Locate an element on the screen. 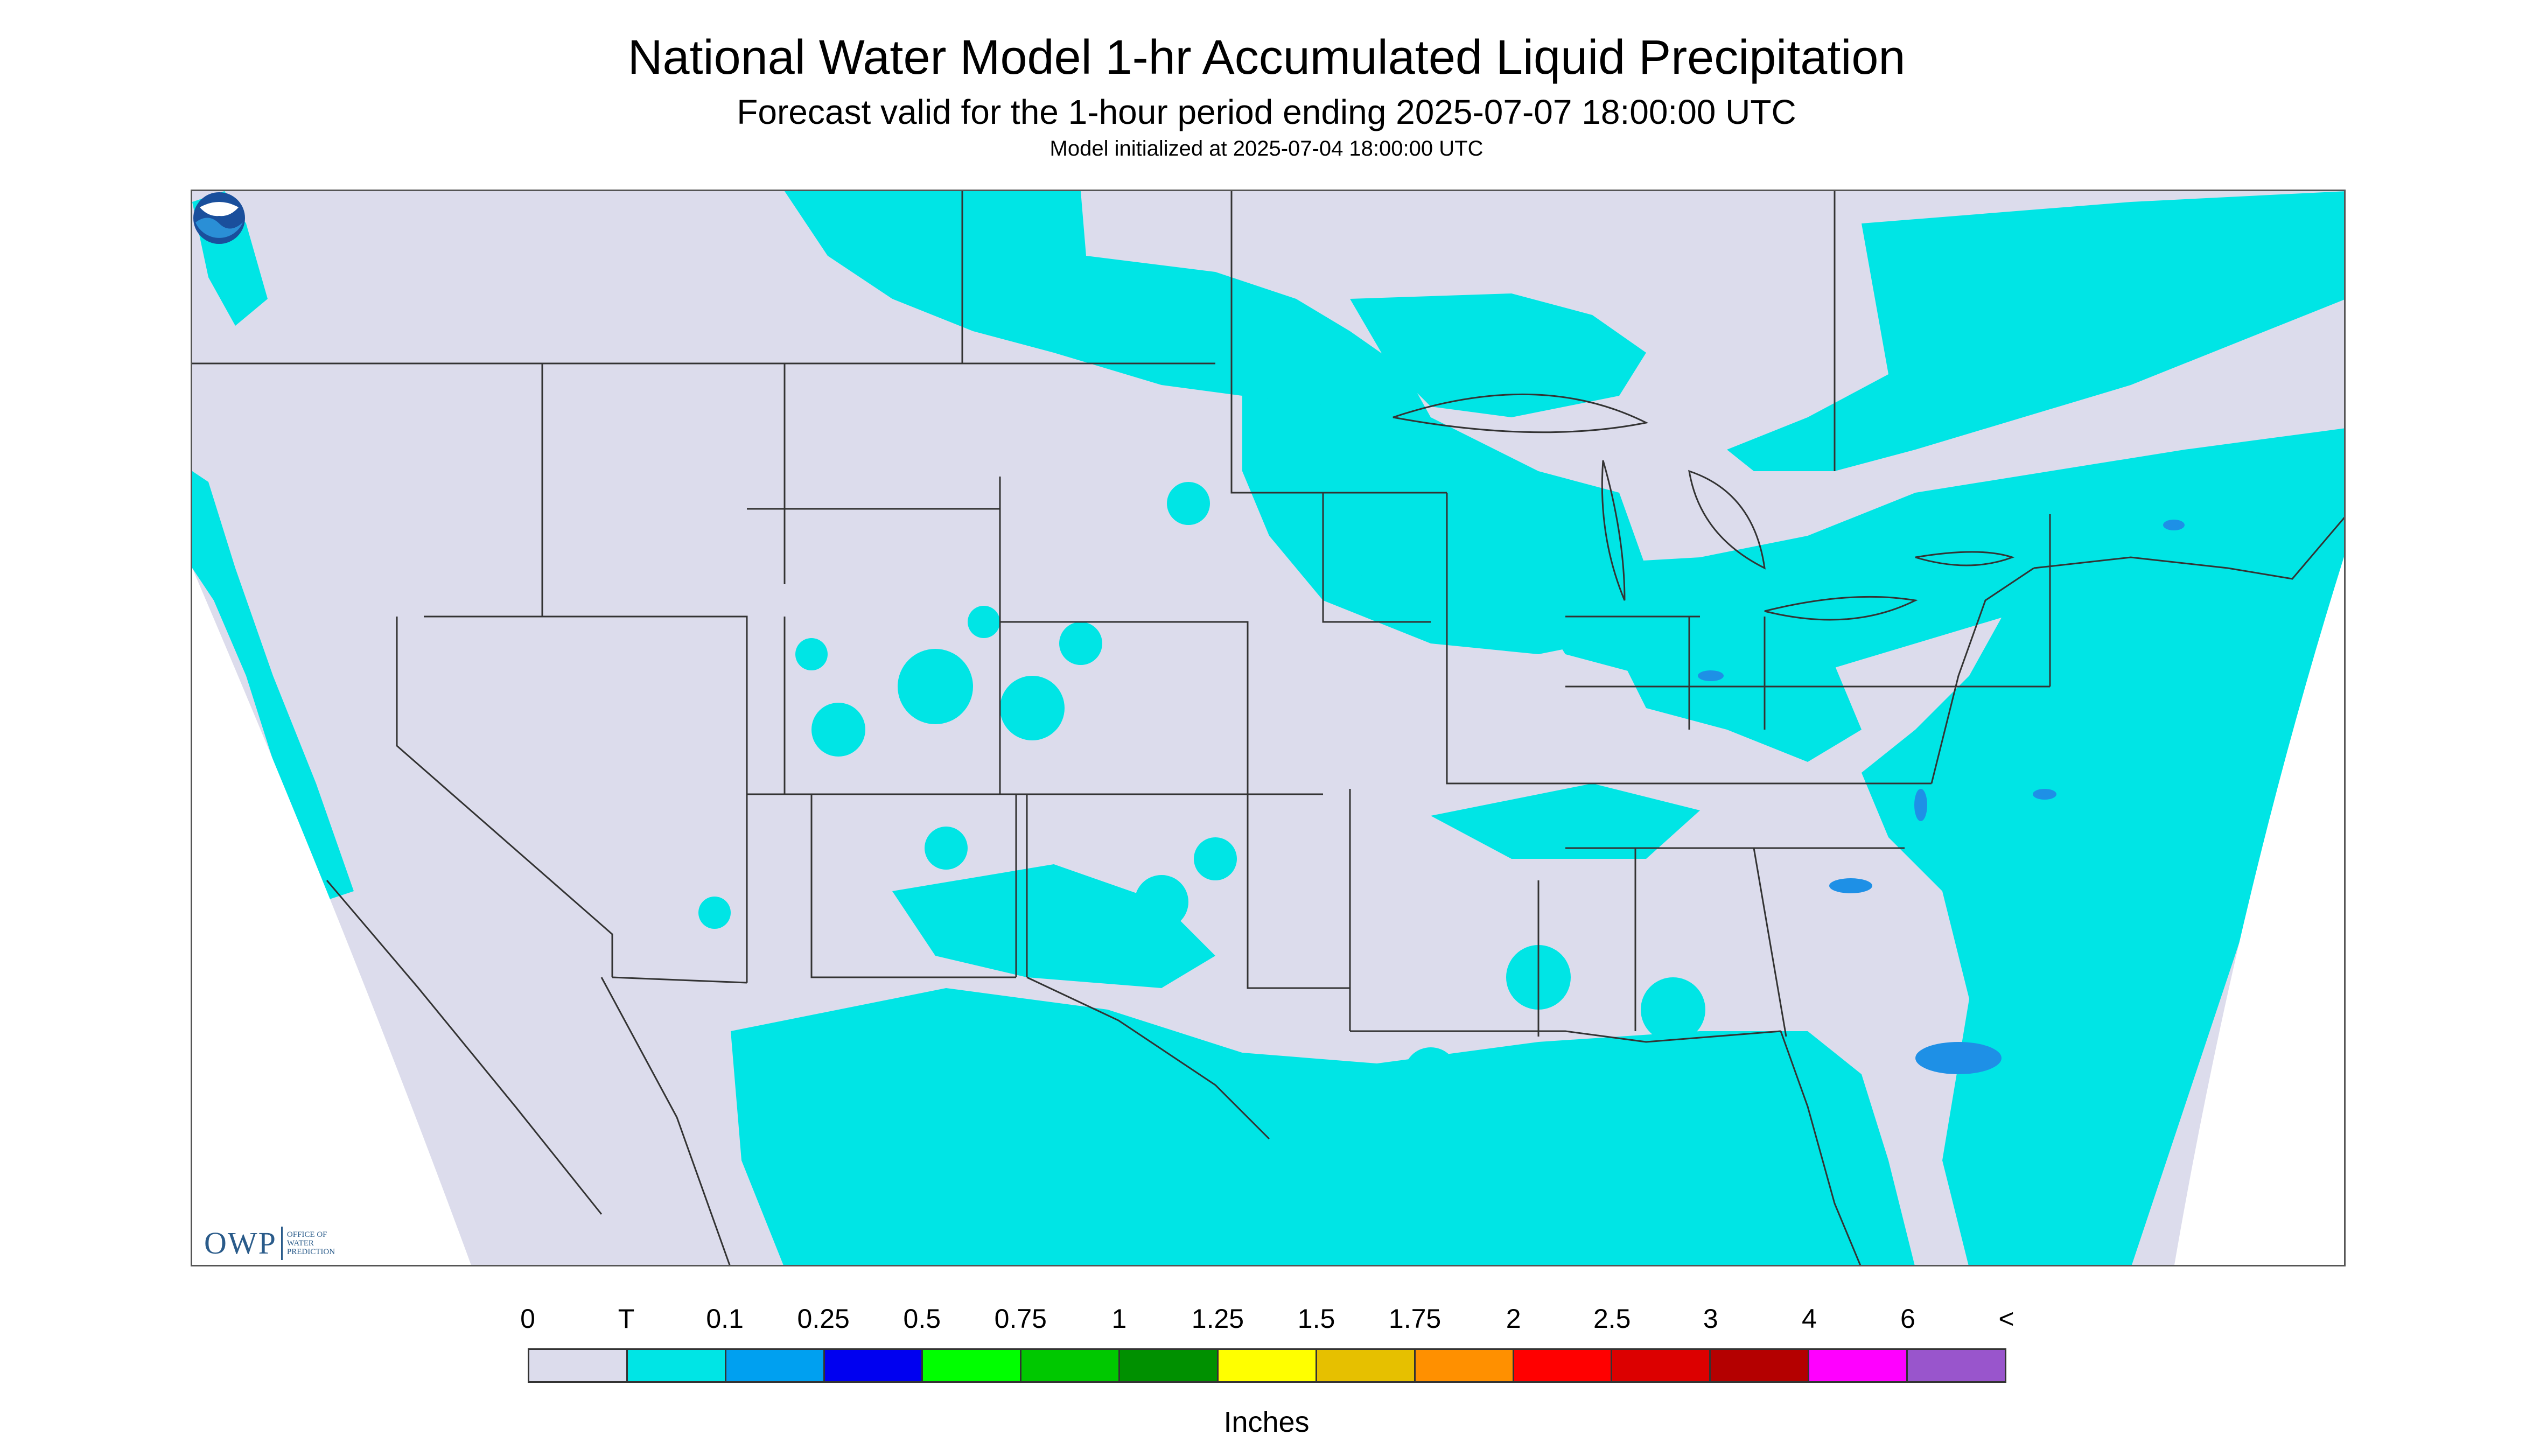 This screenshot has height=1456, width=2533. legend-colorbar is located at coordinates (1267, 1365).